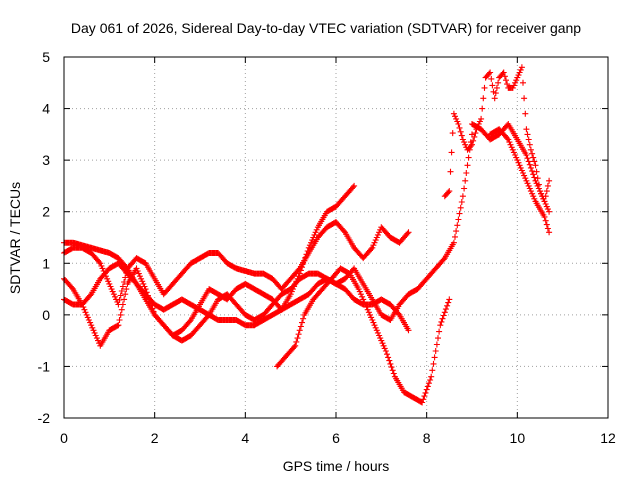 This screenshot has width=640, height=480. Describe the element at coordinates (46, 160) in the screenshot. I see `y-tick-label: 3` at that location.